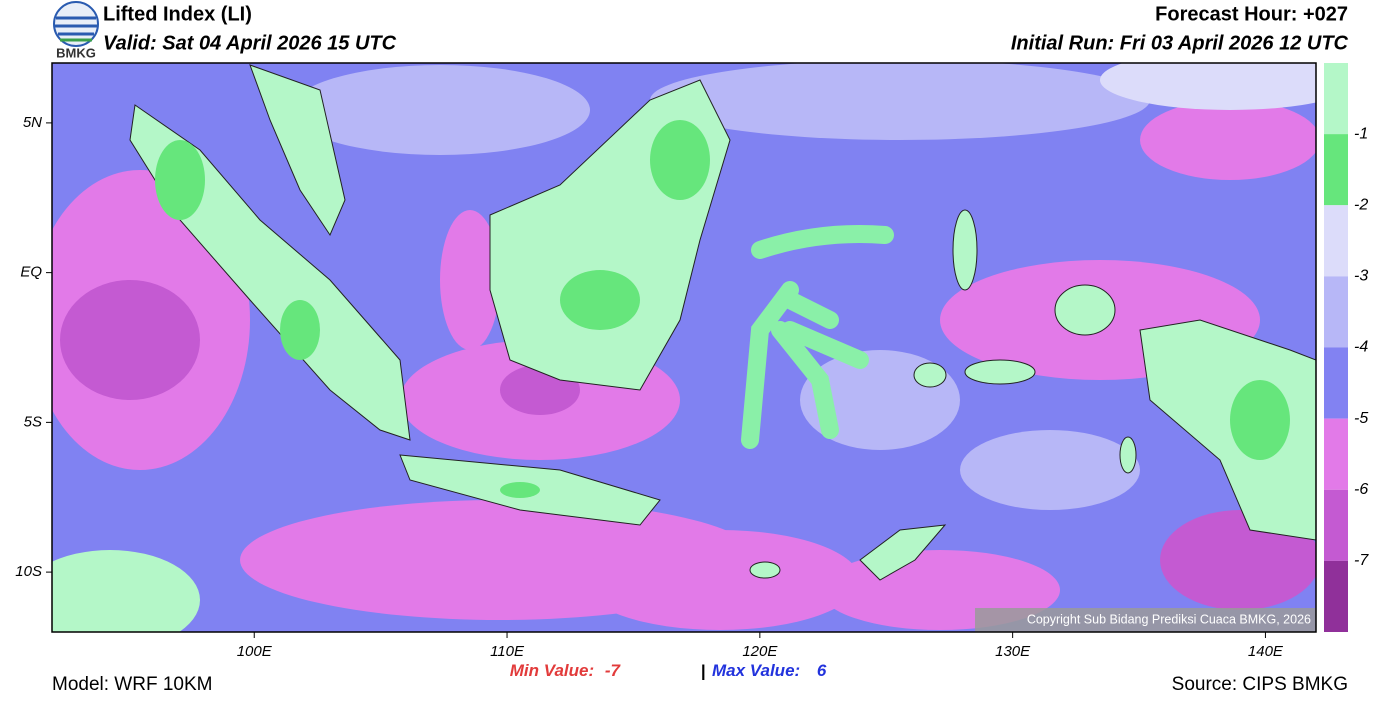 Image resolution: width=1400 pixels, height=709 pixels. What do you see at coordinates (756, 670) in the screenshot?
I see `max-label: Max Value:` at bounding box center [756, 670].